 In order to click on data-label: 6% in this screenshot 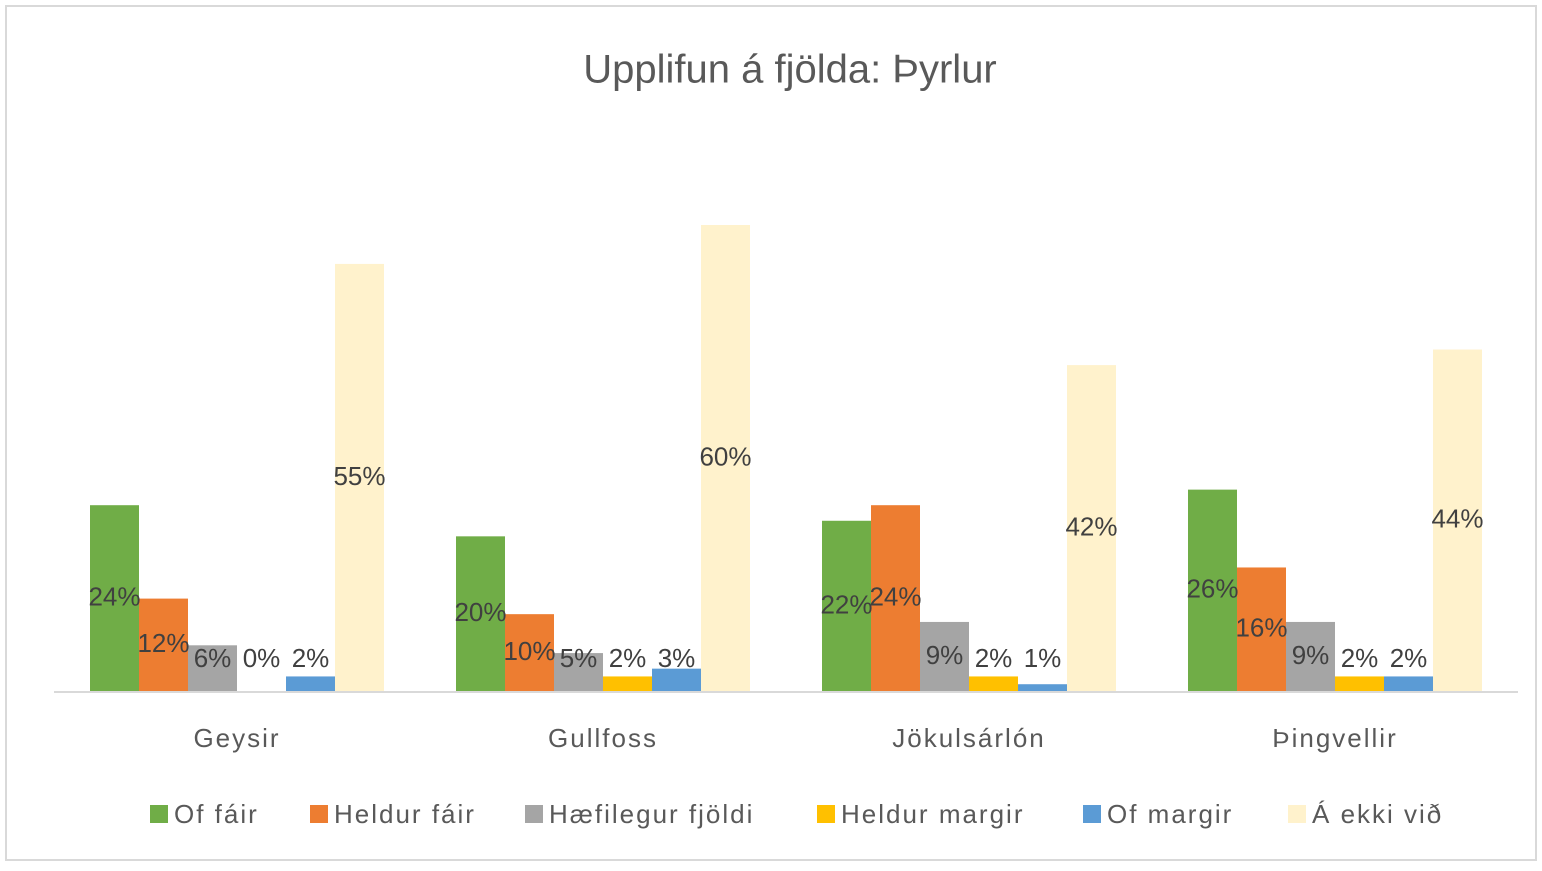, I will do `click(213, 658)`.